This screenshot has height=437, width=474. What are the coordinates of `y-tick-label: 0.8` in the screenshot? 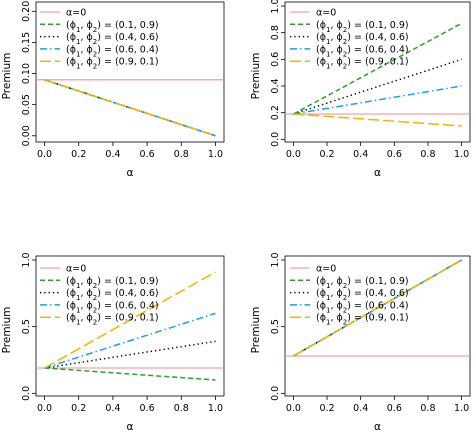 It's located at (275, 32).